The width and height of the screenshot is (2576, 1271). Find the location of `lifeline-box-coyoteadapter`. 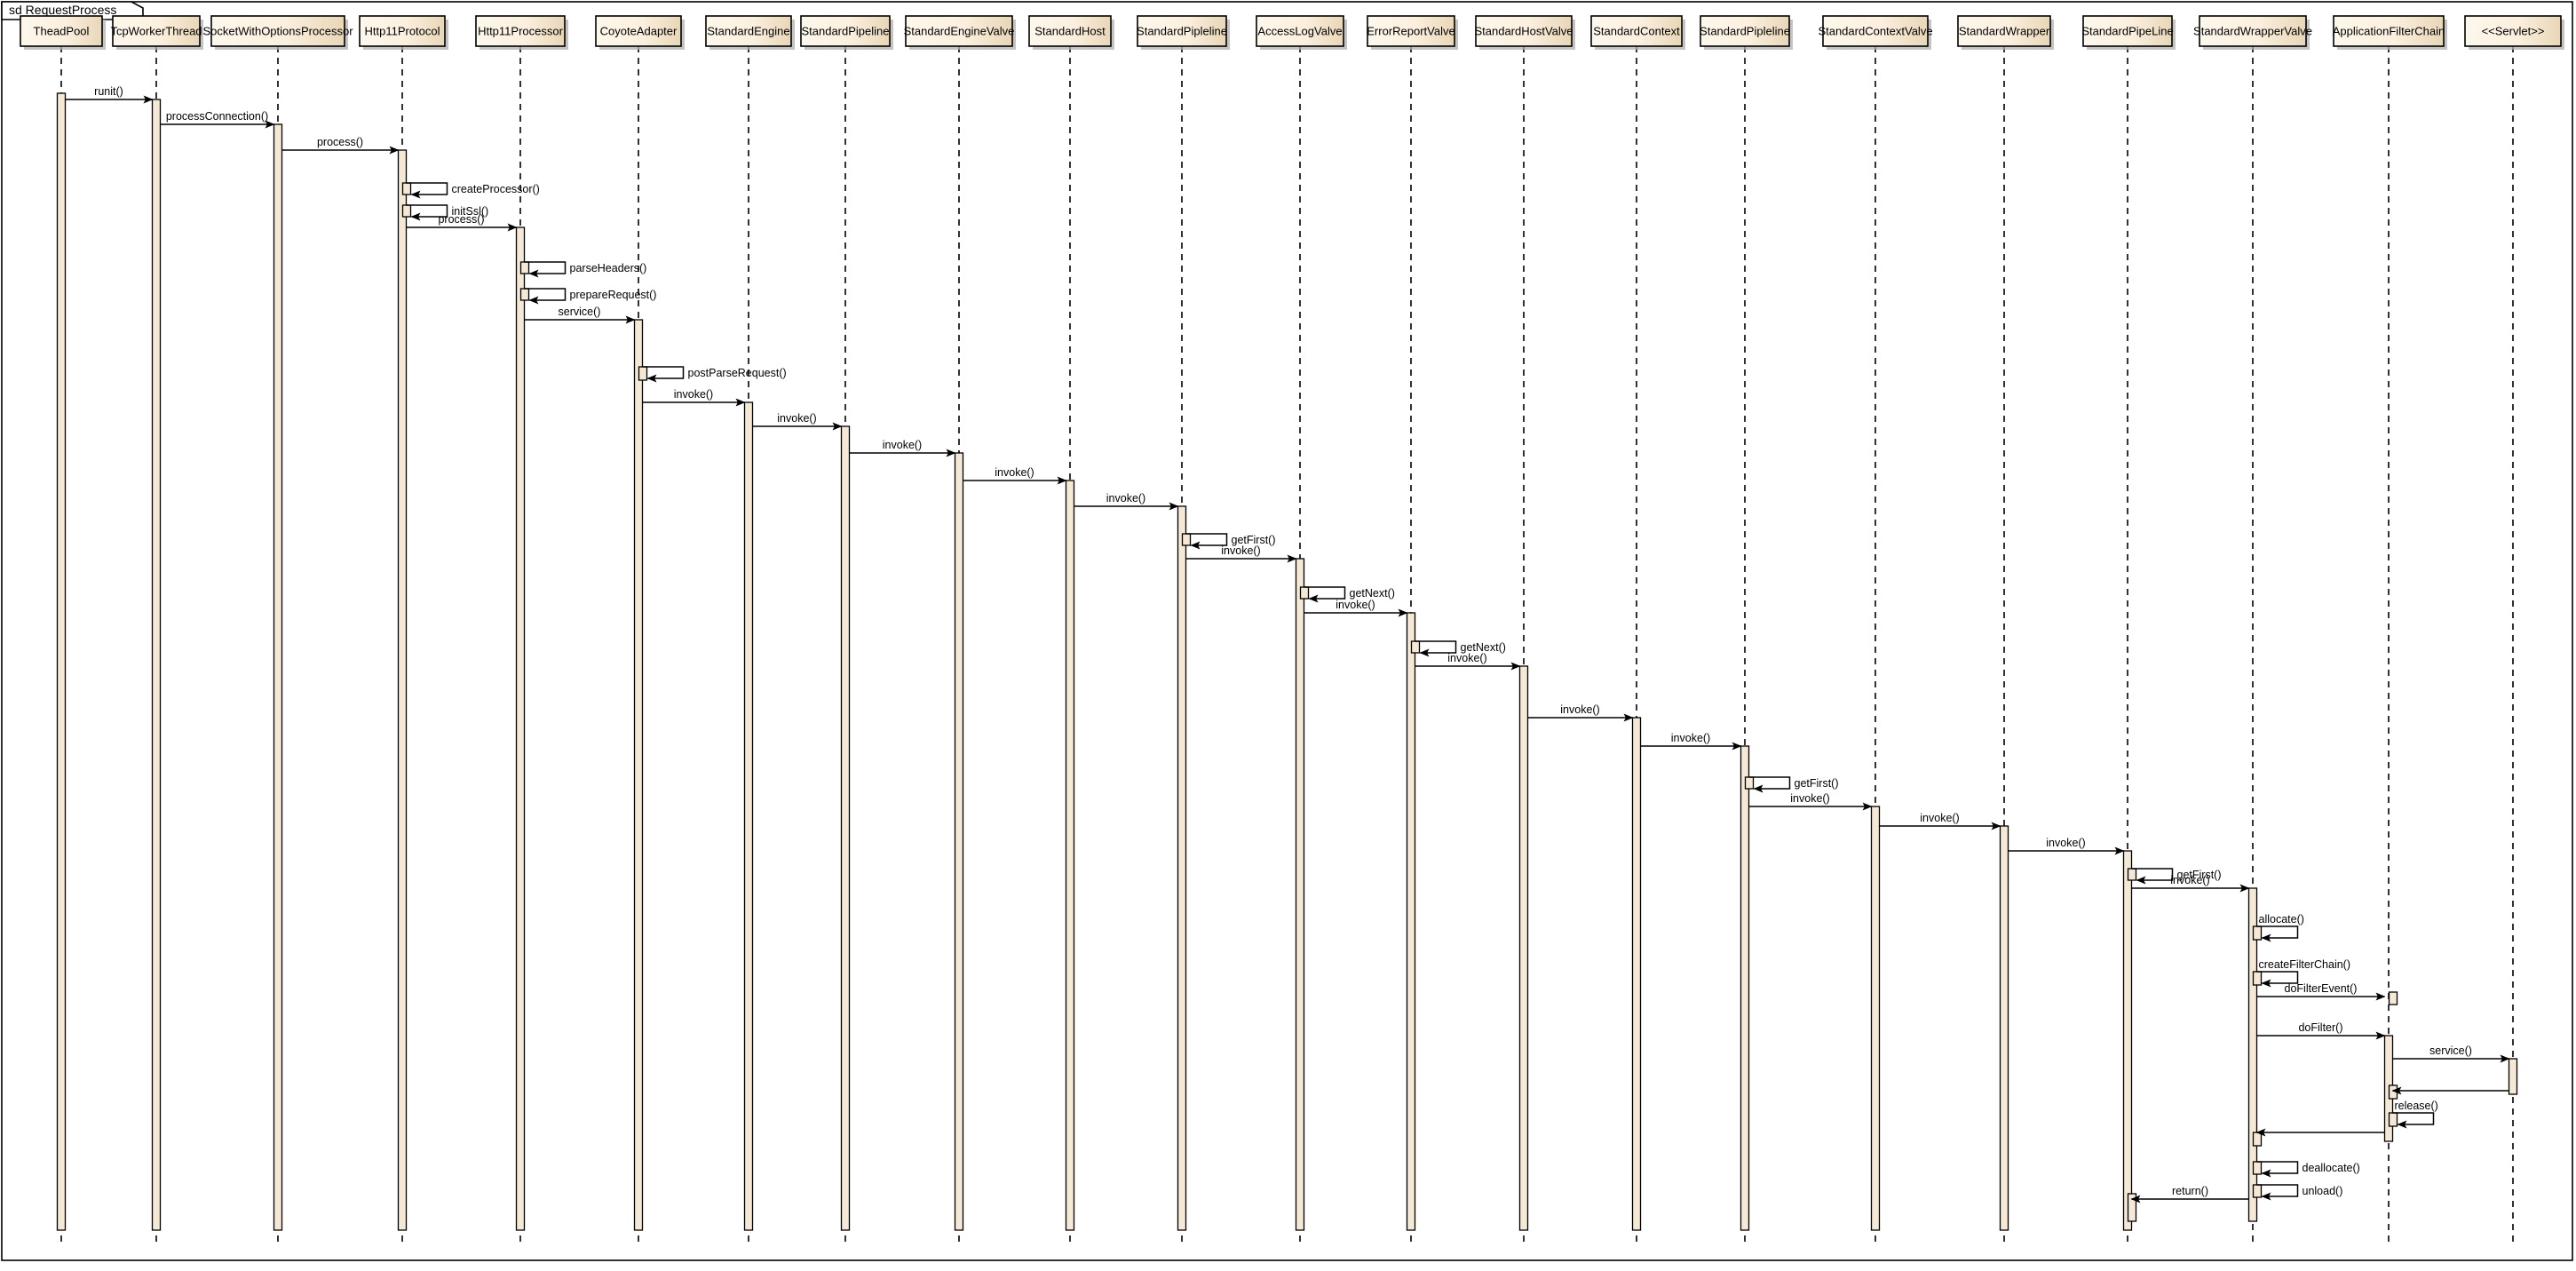

lifeline-box-coyoteadapter is located at coordinates (639, 31).